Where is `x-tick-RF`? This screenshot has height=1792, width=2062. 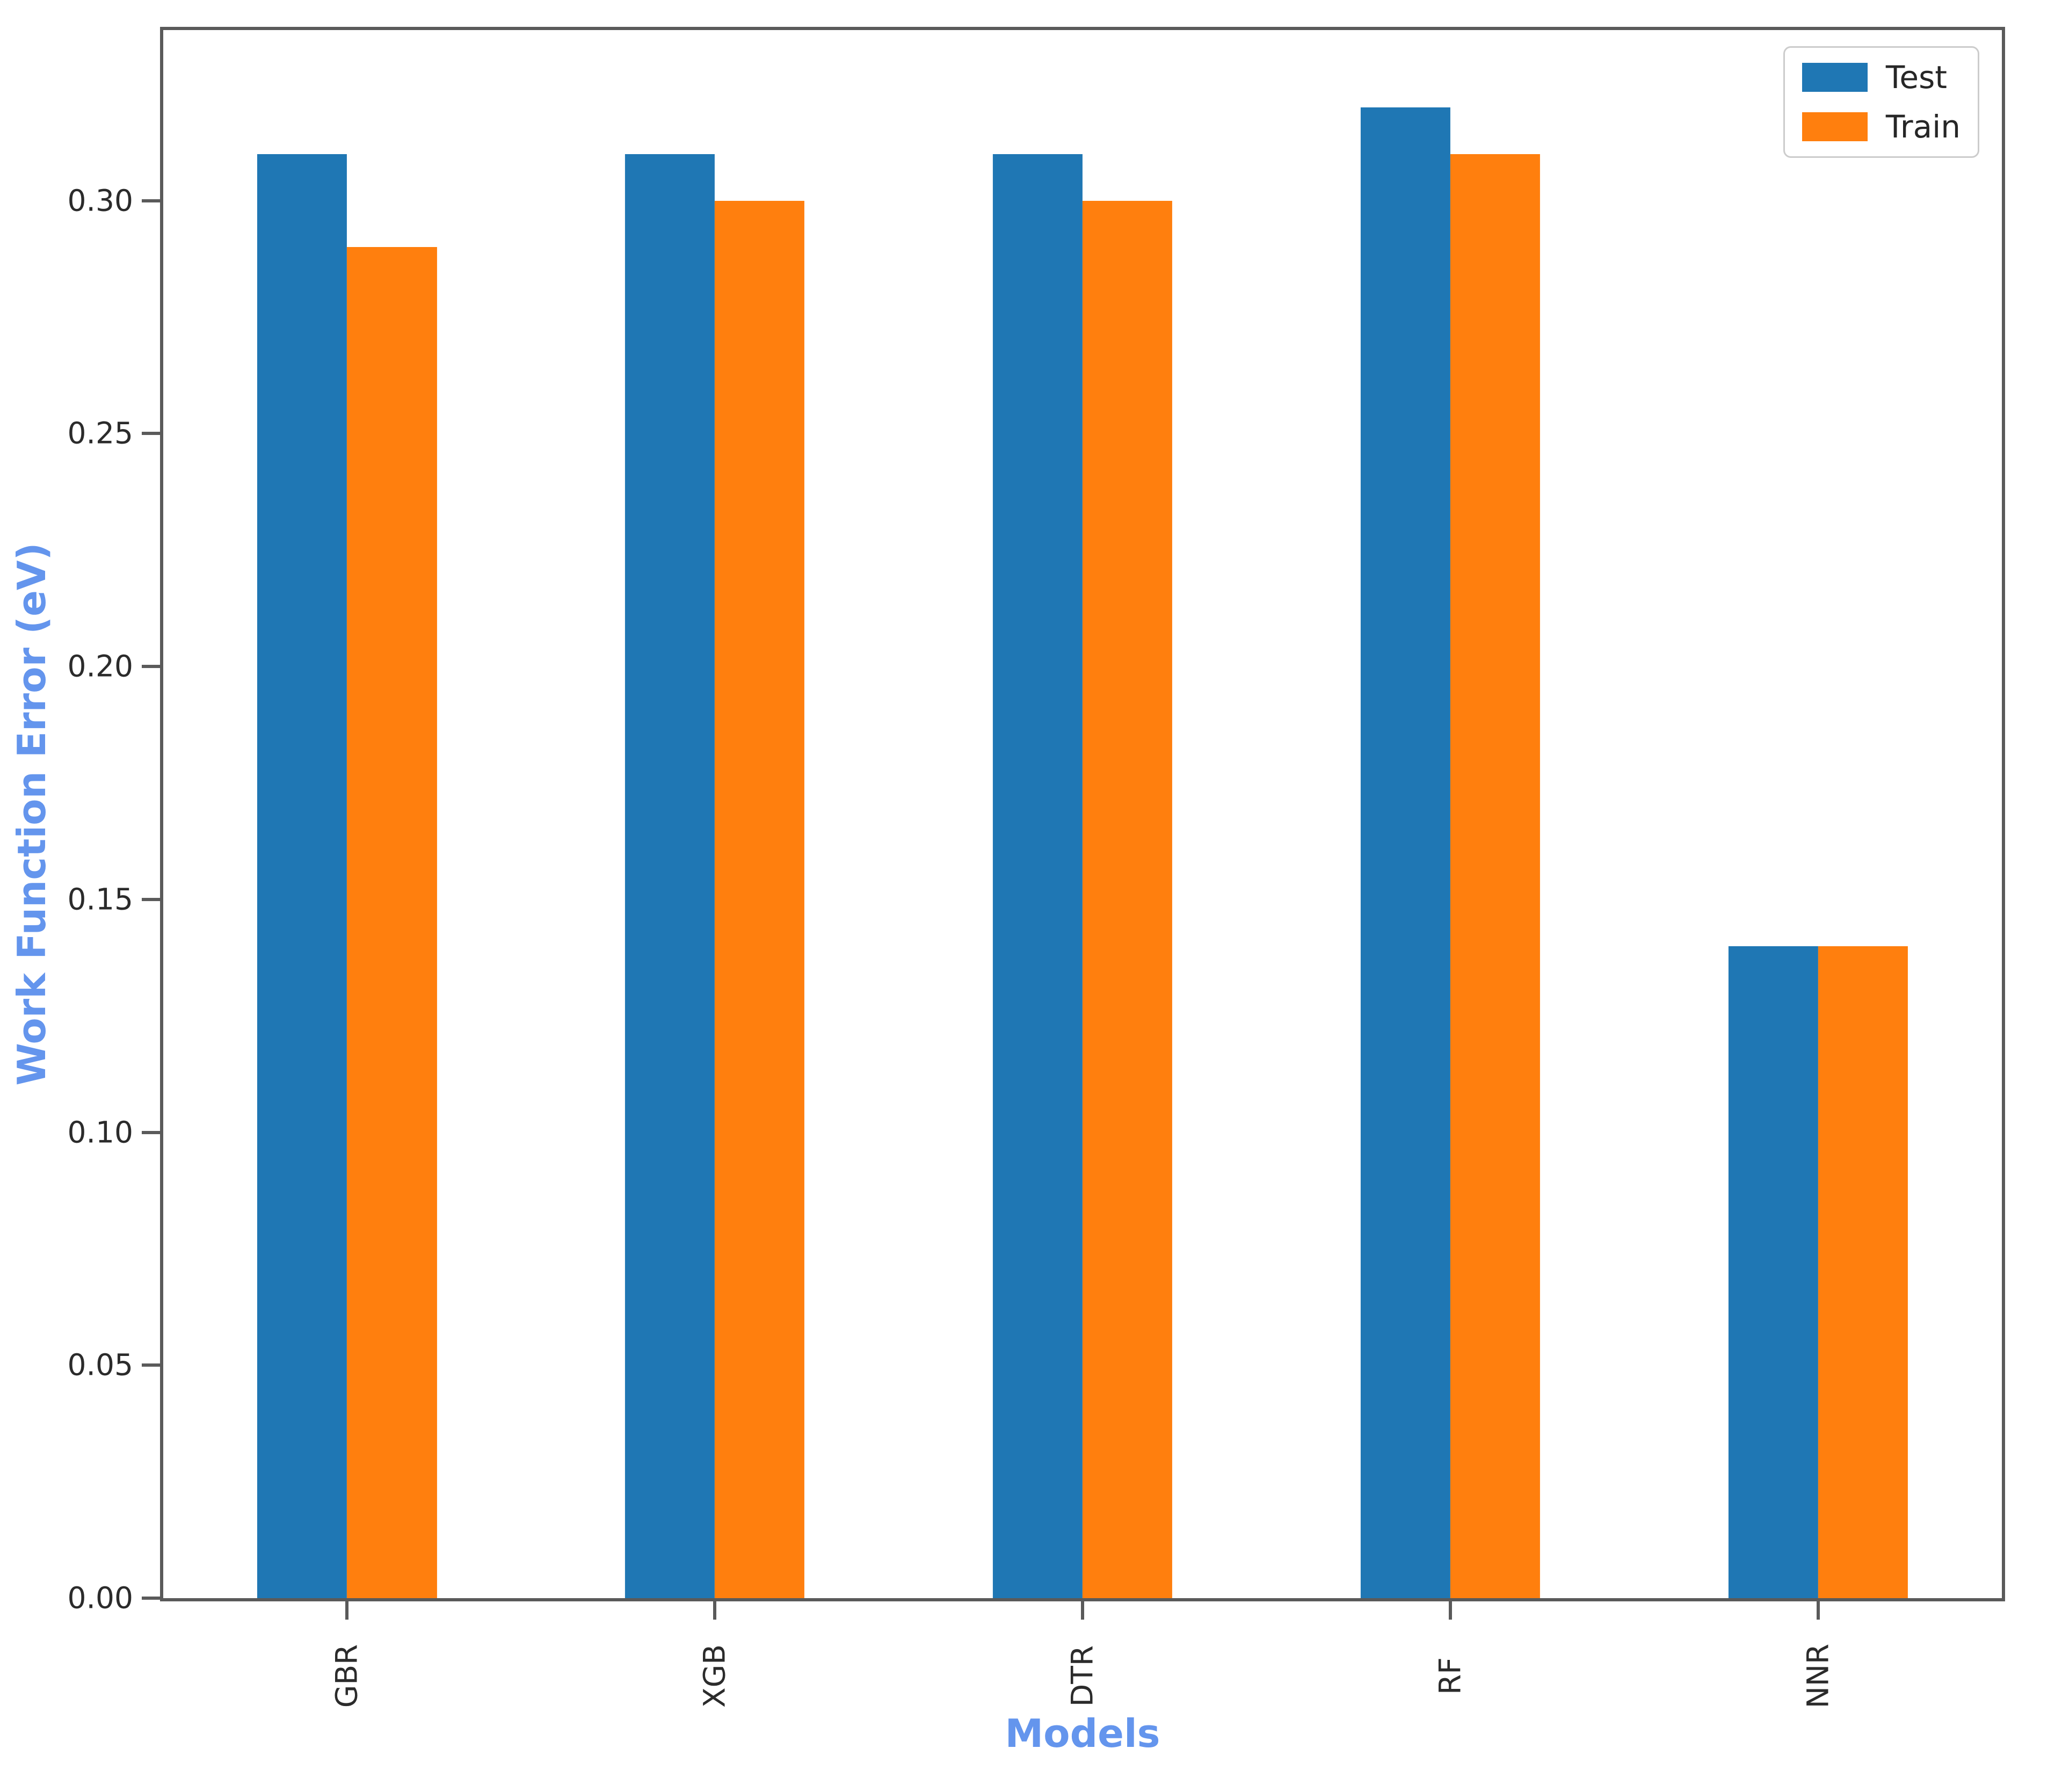 x-tick-RF is located at coordinates (1450, 1610).